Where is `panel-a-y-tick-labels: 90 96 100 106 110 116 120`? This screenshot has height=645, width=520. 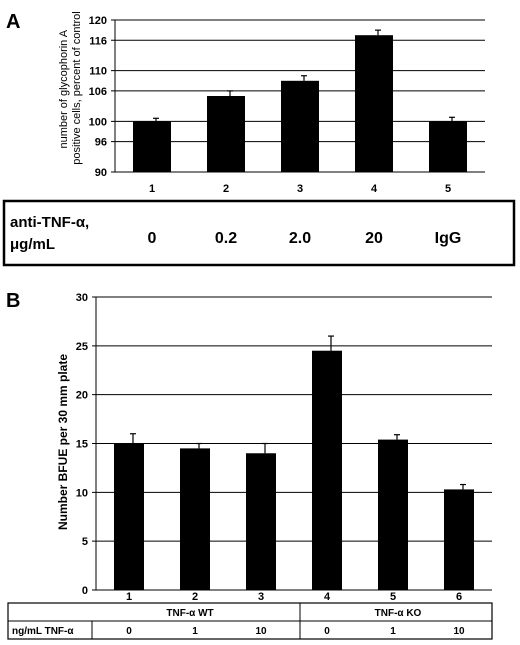
panel-a-y-tick-labels: 90 96 100 106 110 116 120 is located at coordinates (98, 97).